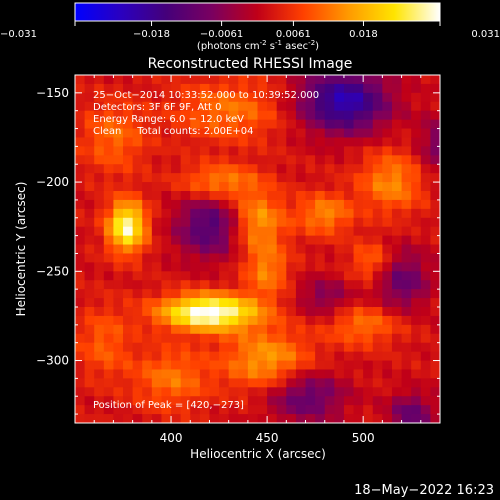  Describe the element at coordinates (250, 64) in the screenshot. I see `chart-title: Reconstructed RHESSI Image` at that location.